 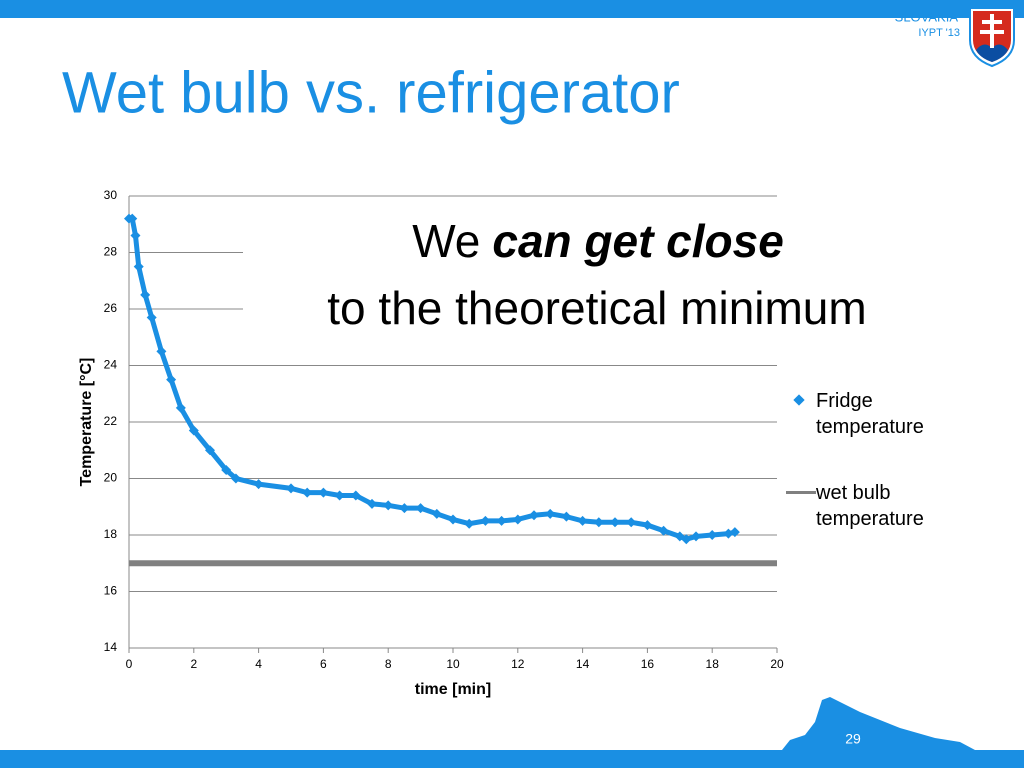 What do you see at coordinates (111, 478) in the screenshot?
I see `y-tick-label: 20` at bounding box center [111, 478].